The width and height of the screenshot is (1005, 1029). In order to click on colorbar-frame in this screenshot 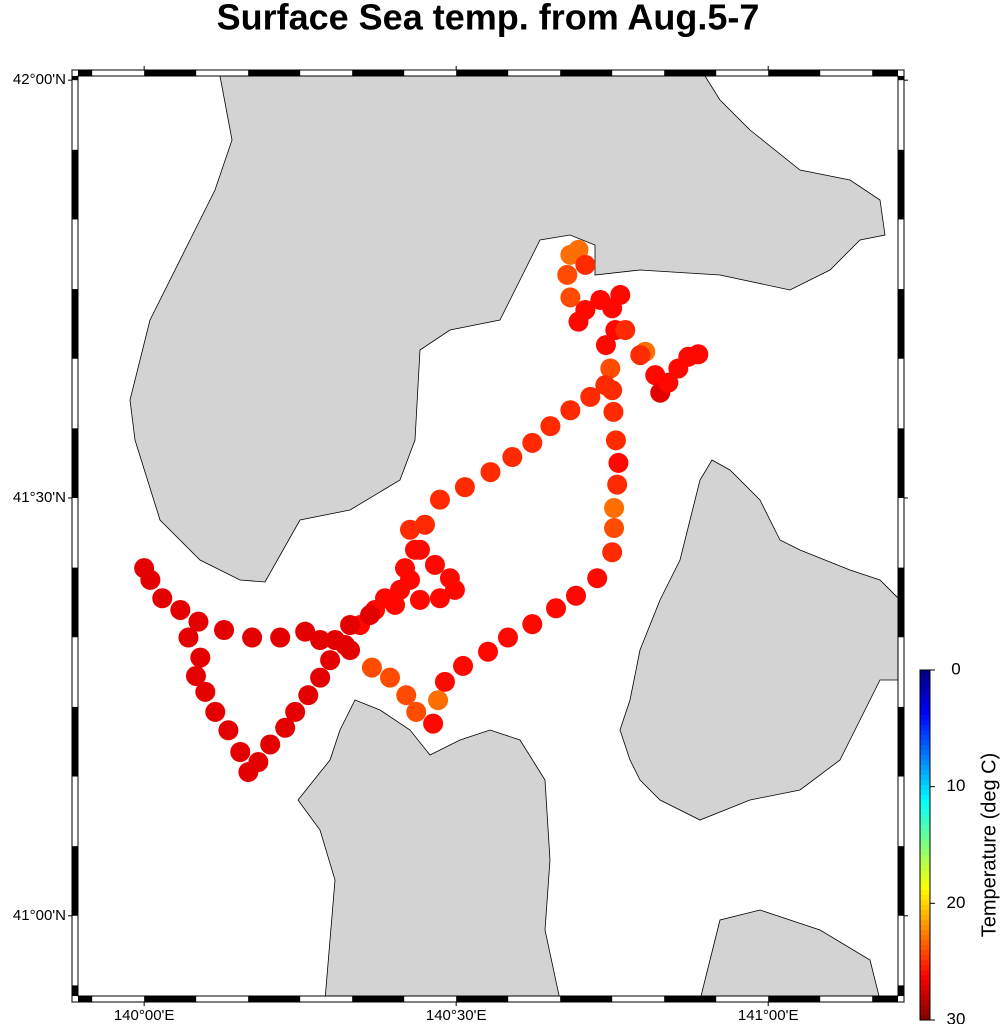, I will do `click(925, 845)`.